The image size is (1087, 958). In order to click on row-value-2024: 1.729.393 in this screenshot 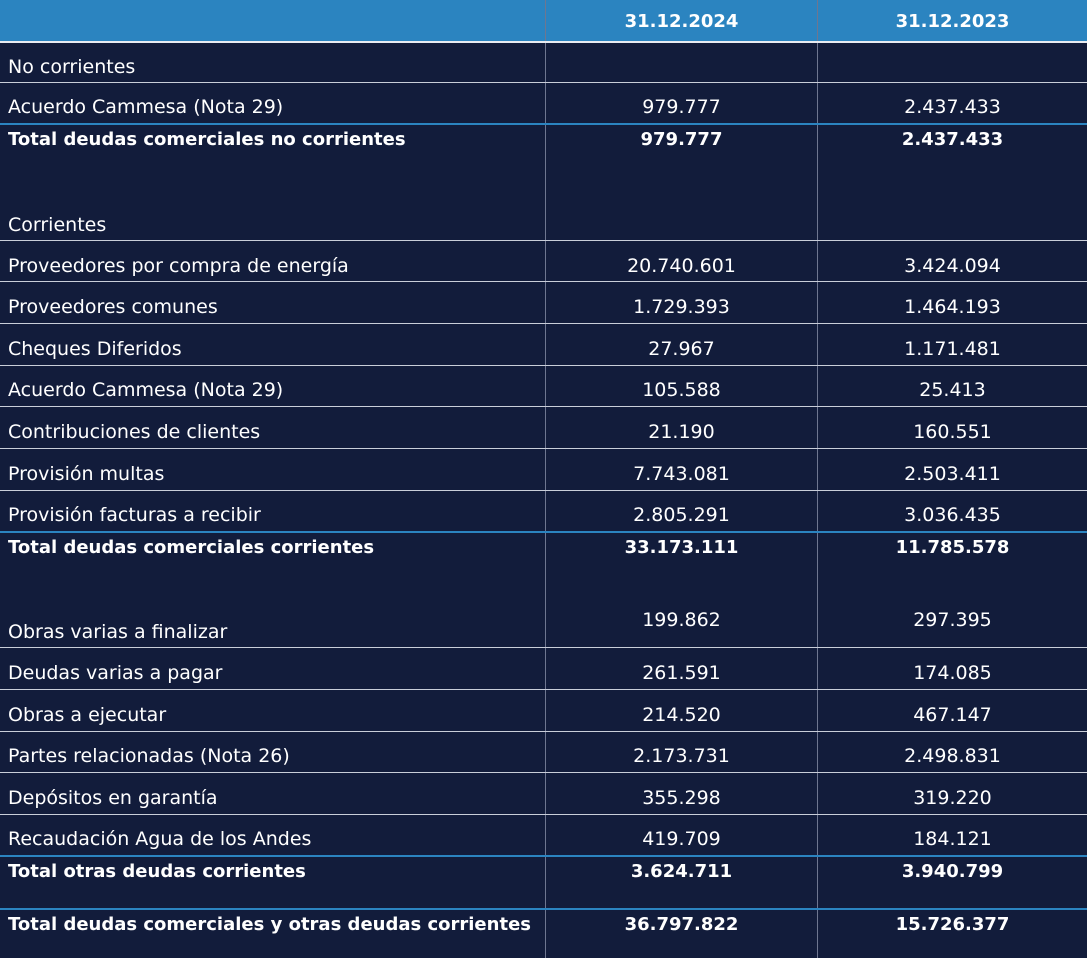, I will do `click(681, 307)`.